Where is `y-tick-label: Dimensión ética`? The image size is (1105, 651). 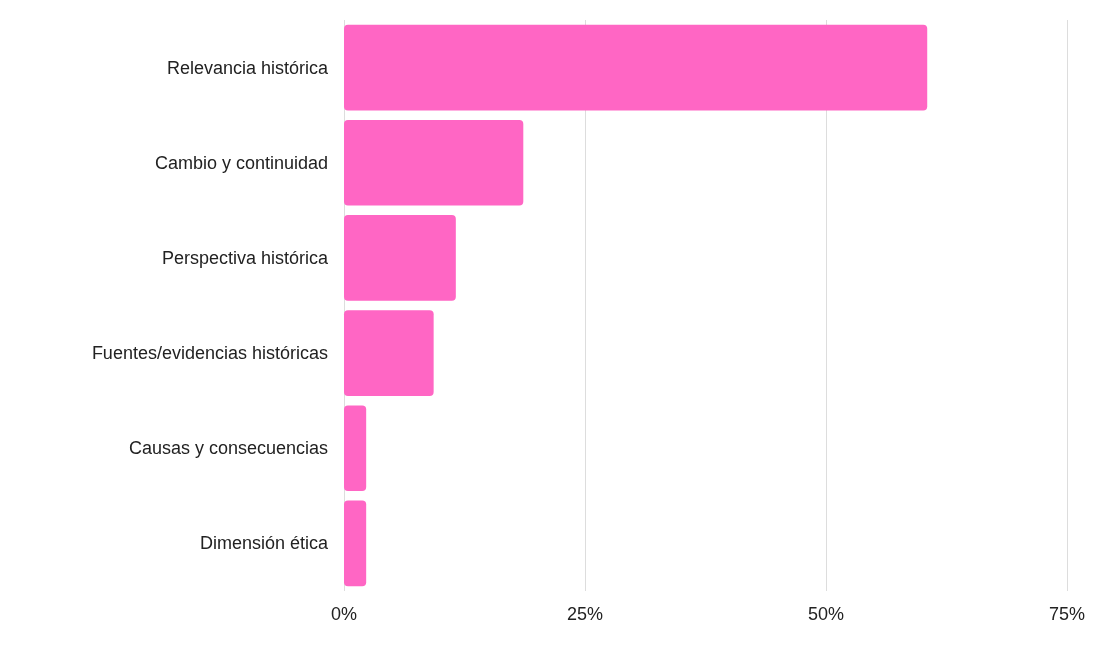 y-tick-label: Dimensión ética is located at coordinates (264, 543).